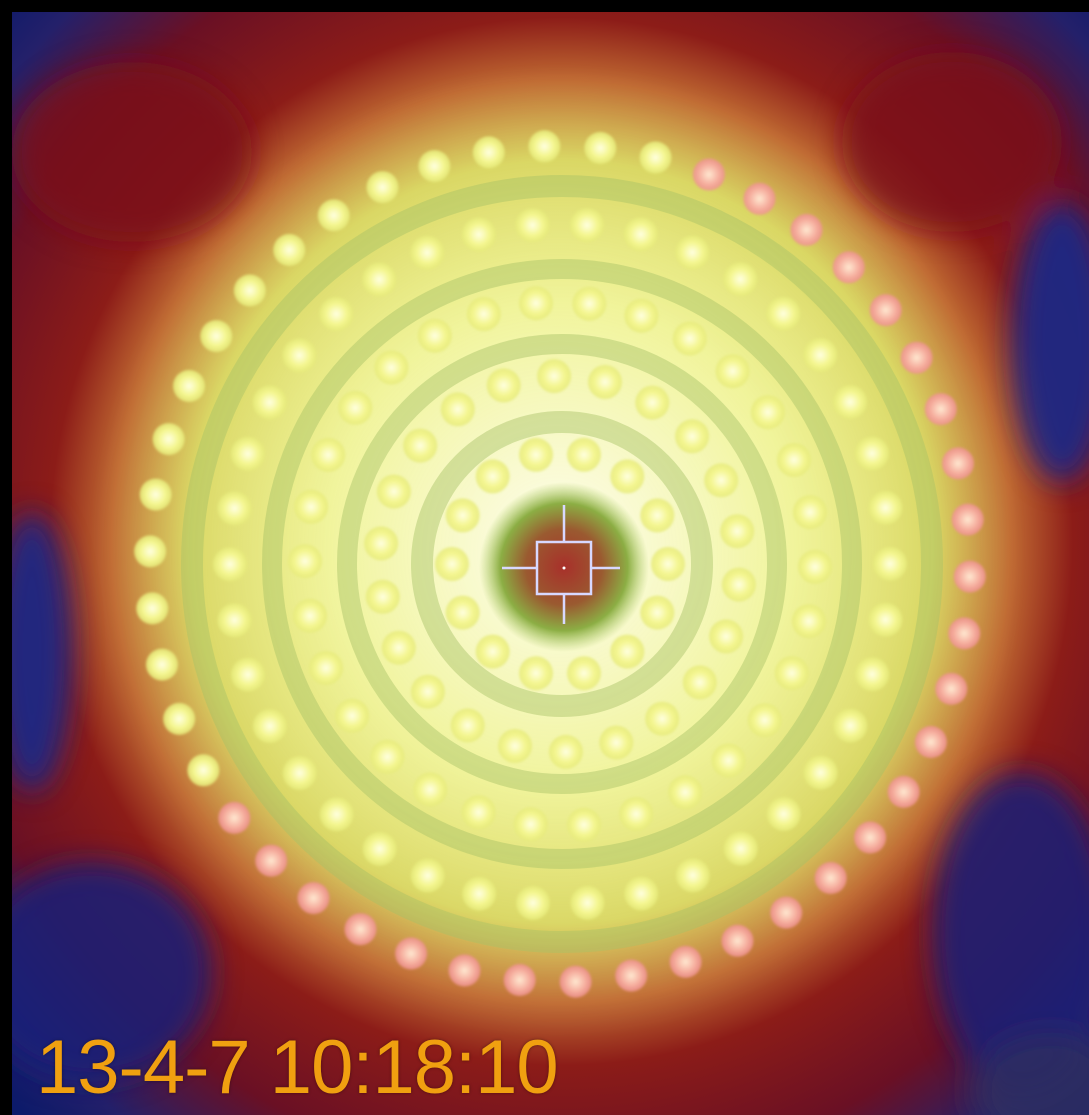  I want to click on crosshair-reticle-icon, so click(561, 564).